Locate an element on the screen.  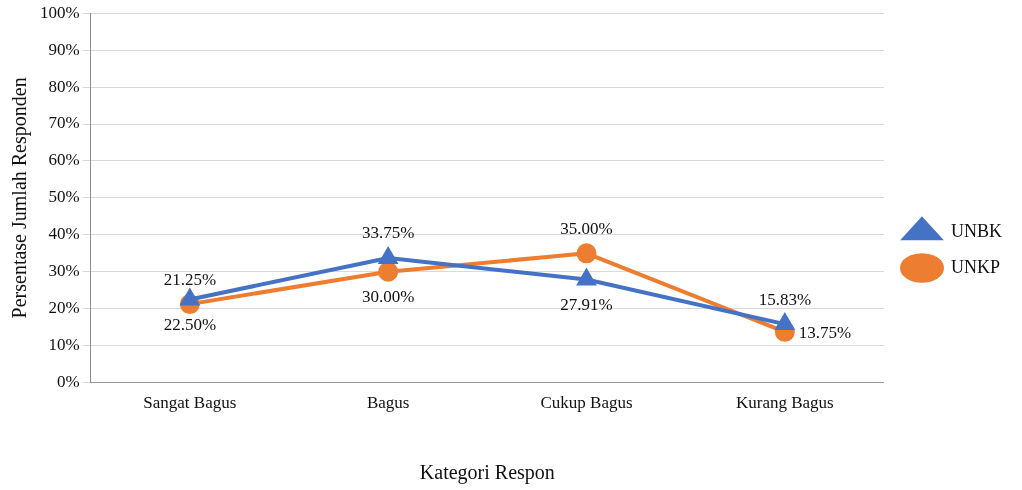
x-tick-label: Cukup Bagus is located at coordinates (586, 403).